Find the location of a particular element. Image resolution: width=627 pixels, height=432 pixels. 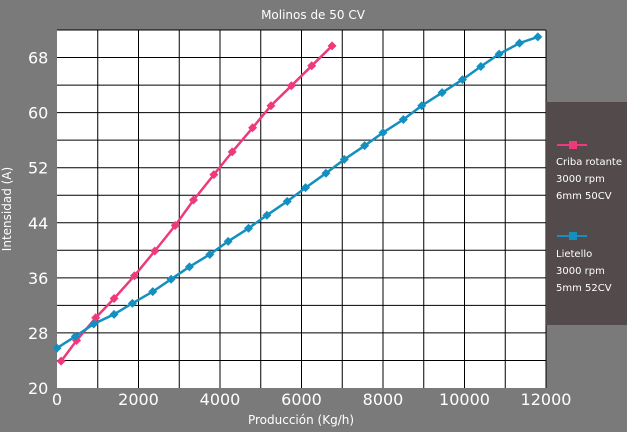

y-tick-label: 60 is located at coordinates (38, 113).